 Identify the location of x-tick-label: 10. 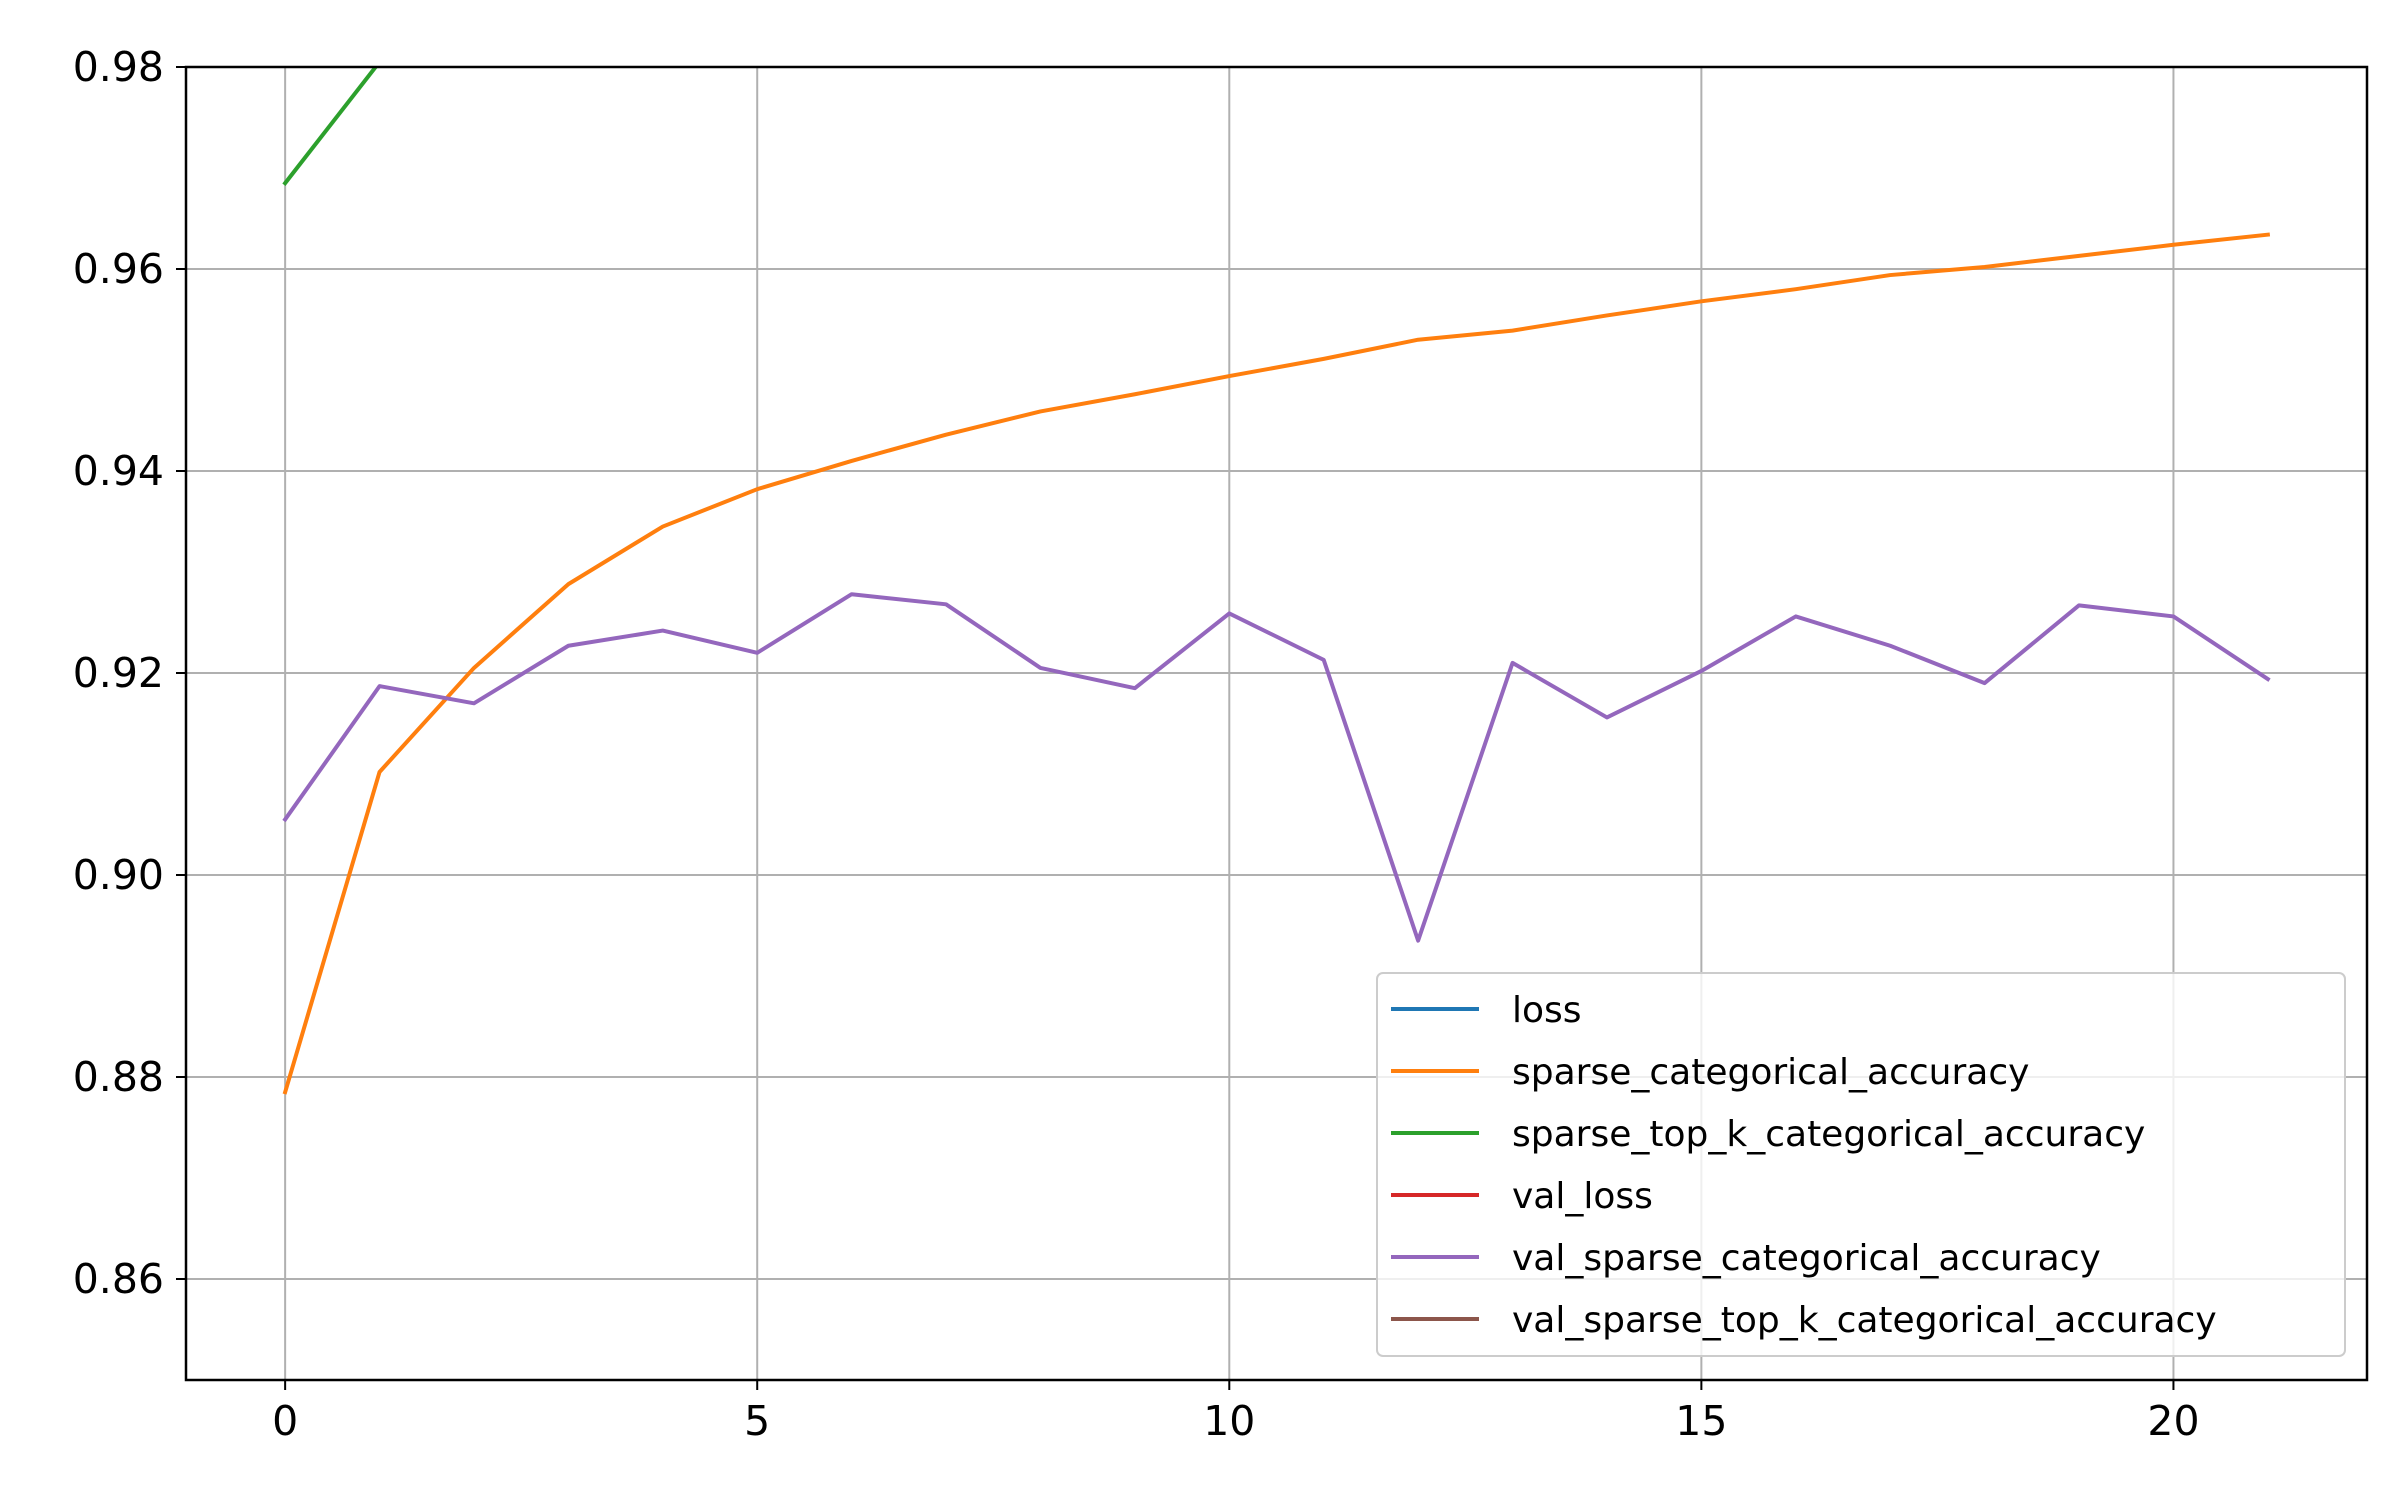
(1229, 1421).